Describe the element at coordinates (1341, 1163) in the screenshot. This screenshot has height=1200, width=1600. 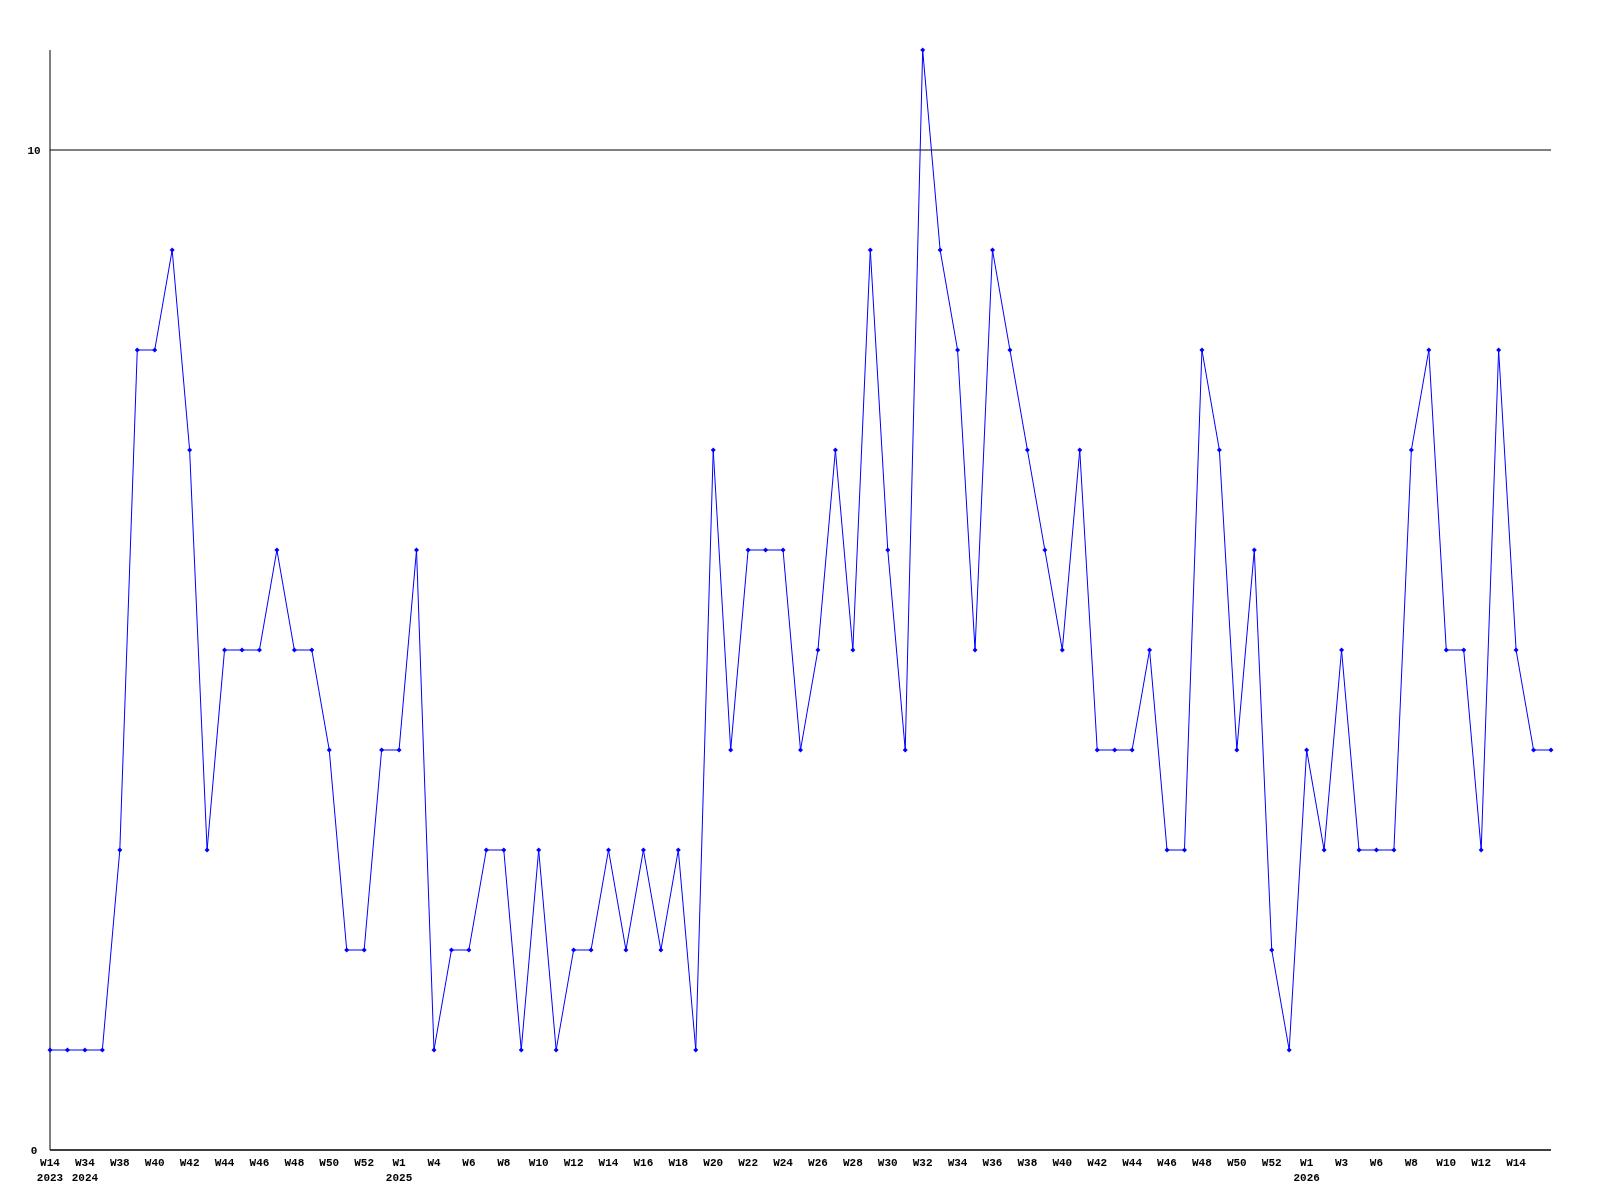
I see `x-tick-label: W3` at that location.